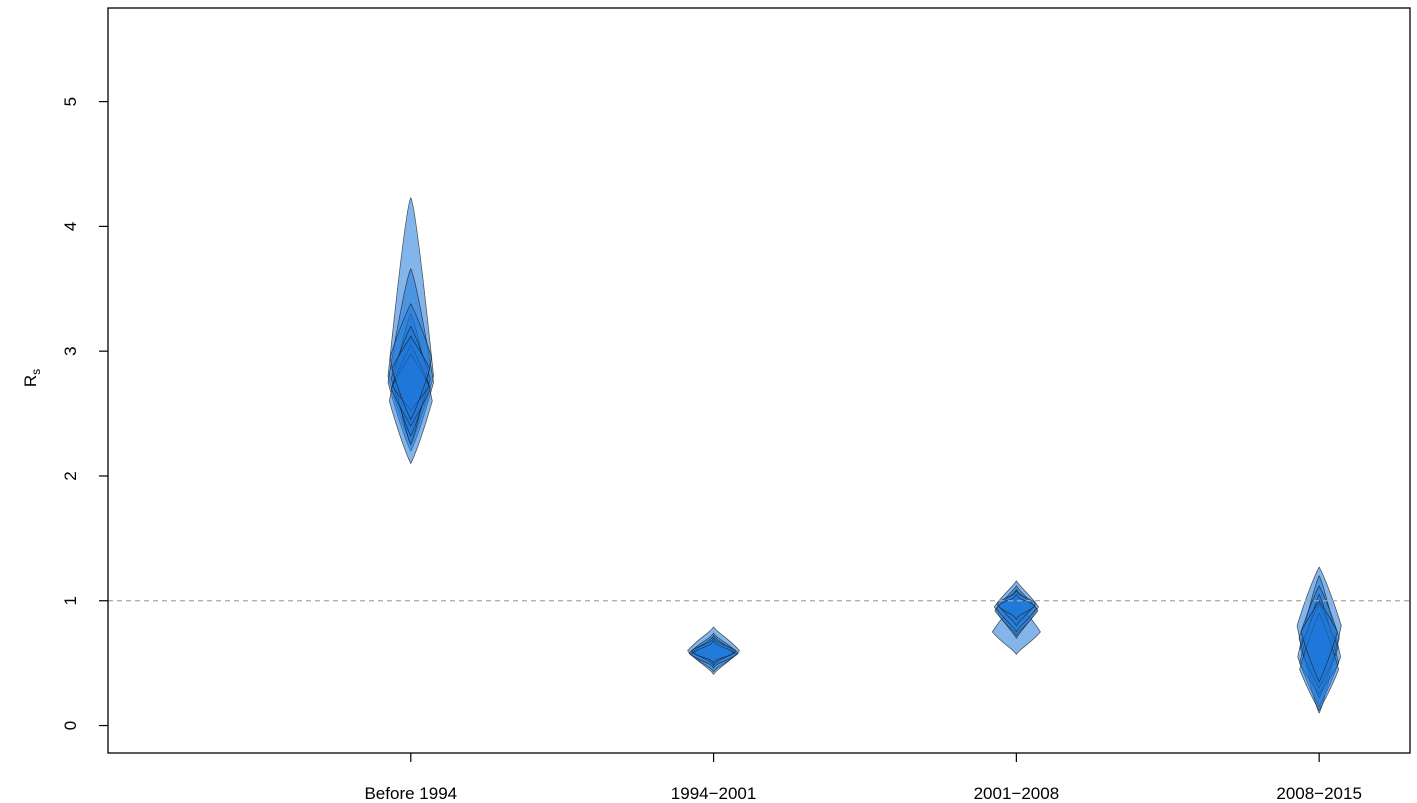  Describe the element at coordinates (70, 101) in the screenshot. I see `y-tick-label-5: 5` at that location.